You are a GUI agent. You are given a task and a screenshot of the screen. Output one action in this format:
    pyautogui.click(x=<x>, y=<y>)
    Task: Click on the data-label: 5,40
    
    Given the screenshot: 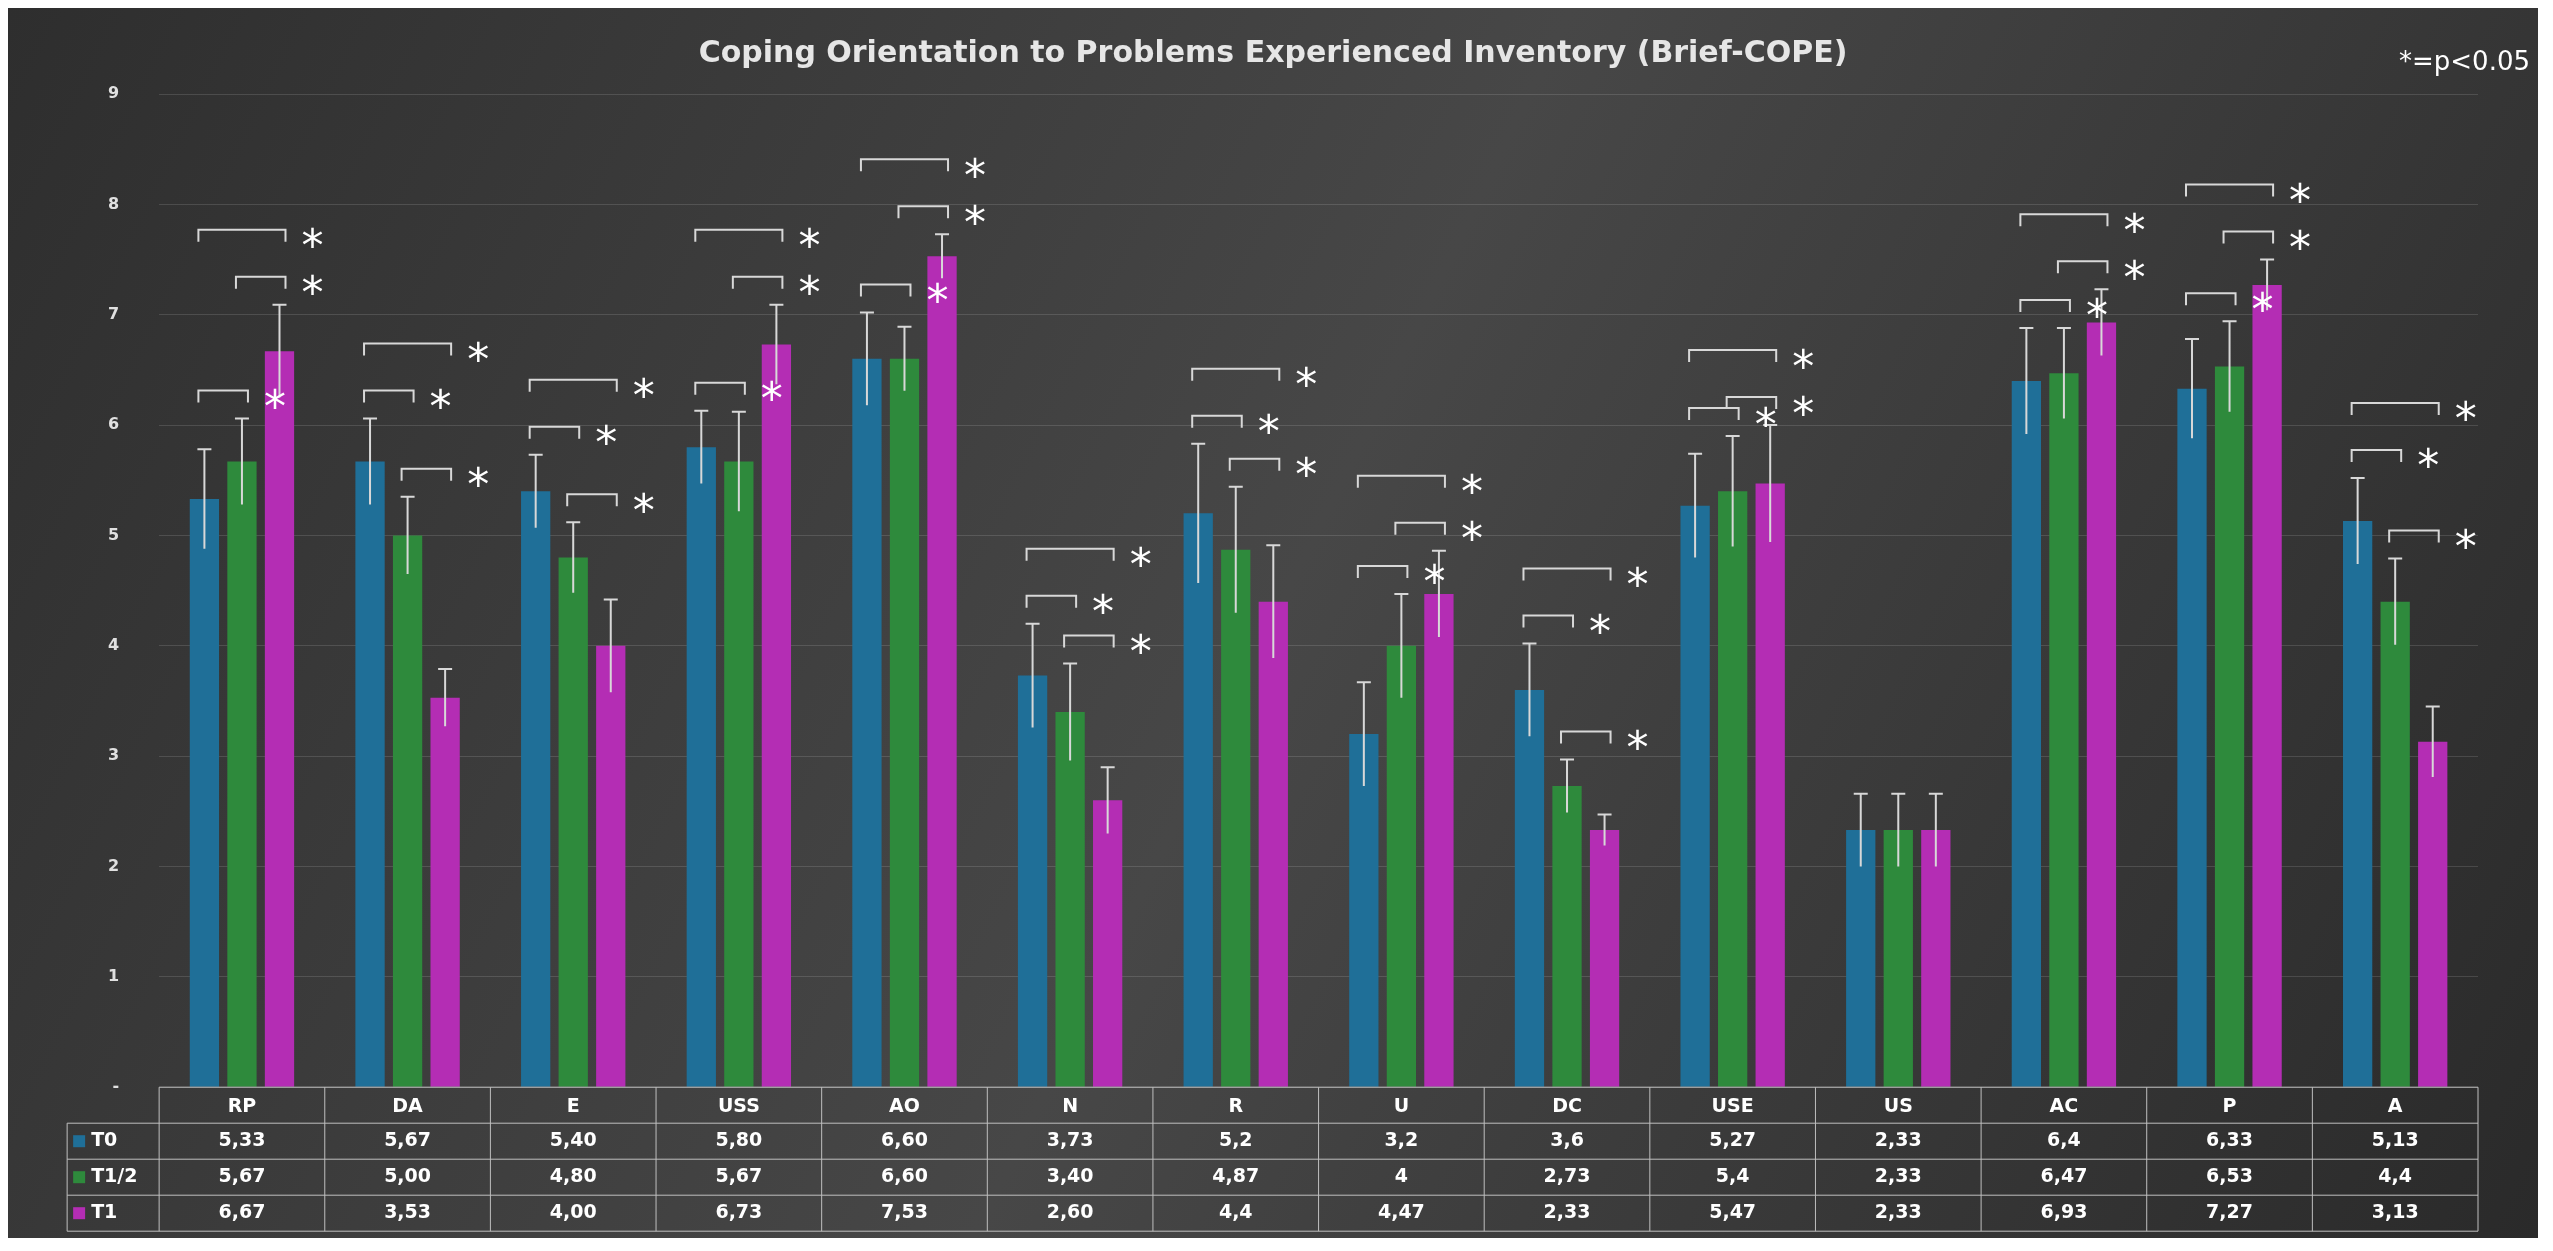 What is the action you would take?
    pyautogui.click(x=573, y=1139)
    